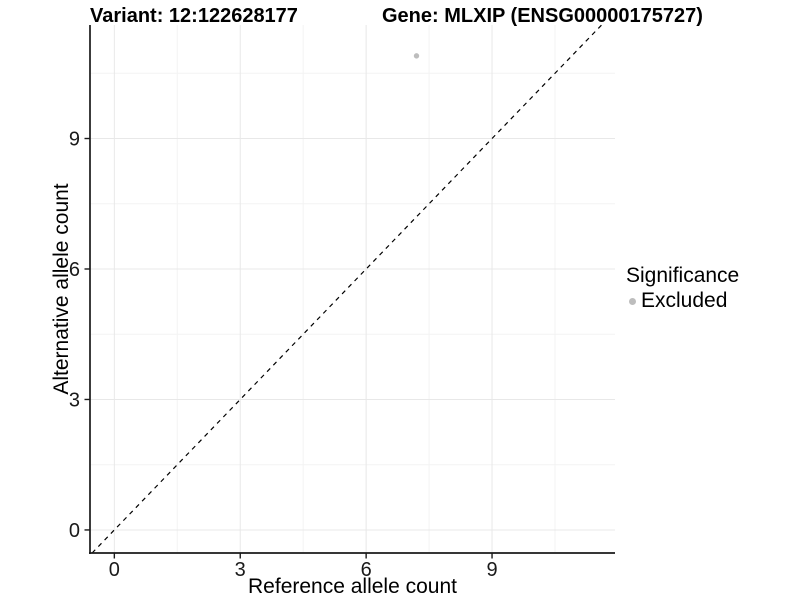 The width and height of the screenshot is (800, 600). I want to click on legend-item-excluded: Excluded, so click(684, 301).